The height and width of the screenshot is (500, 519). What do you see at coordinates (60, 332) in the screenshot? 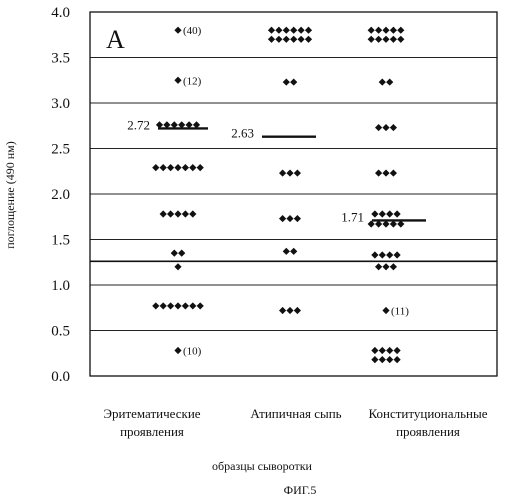
I see `y-tick-label: 0.5` at bounding box center [60, 332].